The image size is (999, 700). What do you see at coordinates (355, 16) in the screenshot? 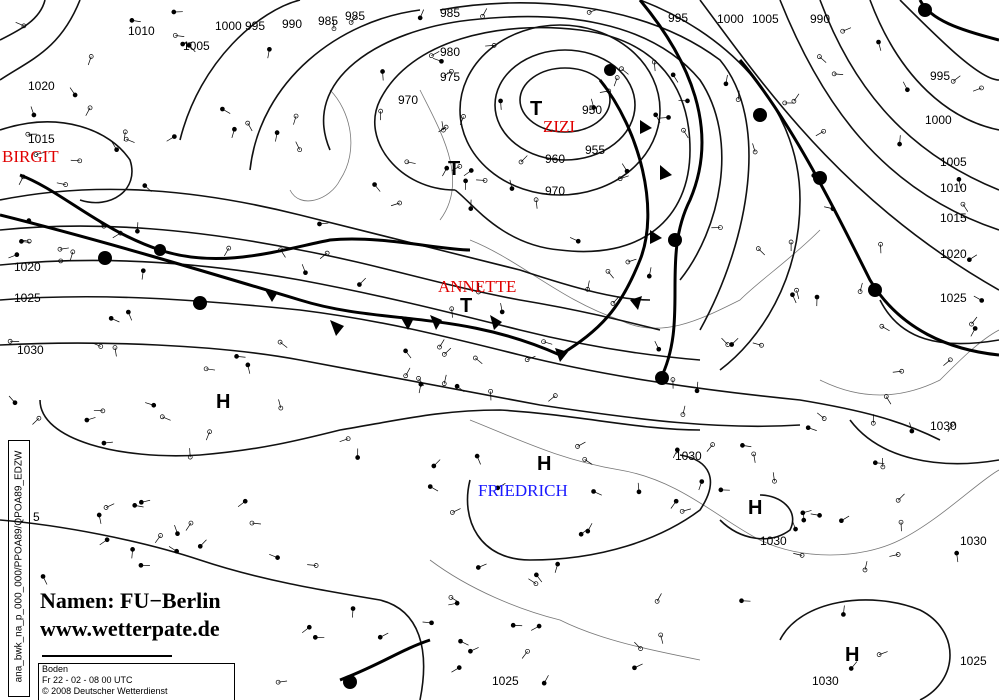
I see `isobar-label: 985` at bounding box center [355, 16].